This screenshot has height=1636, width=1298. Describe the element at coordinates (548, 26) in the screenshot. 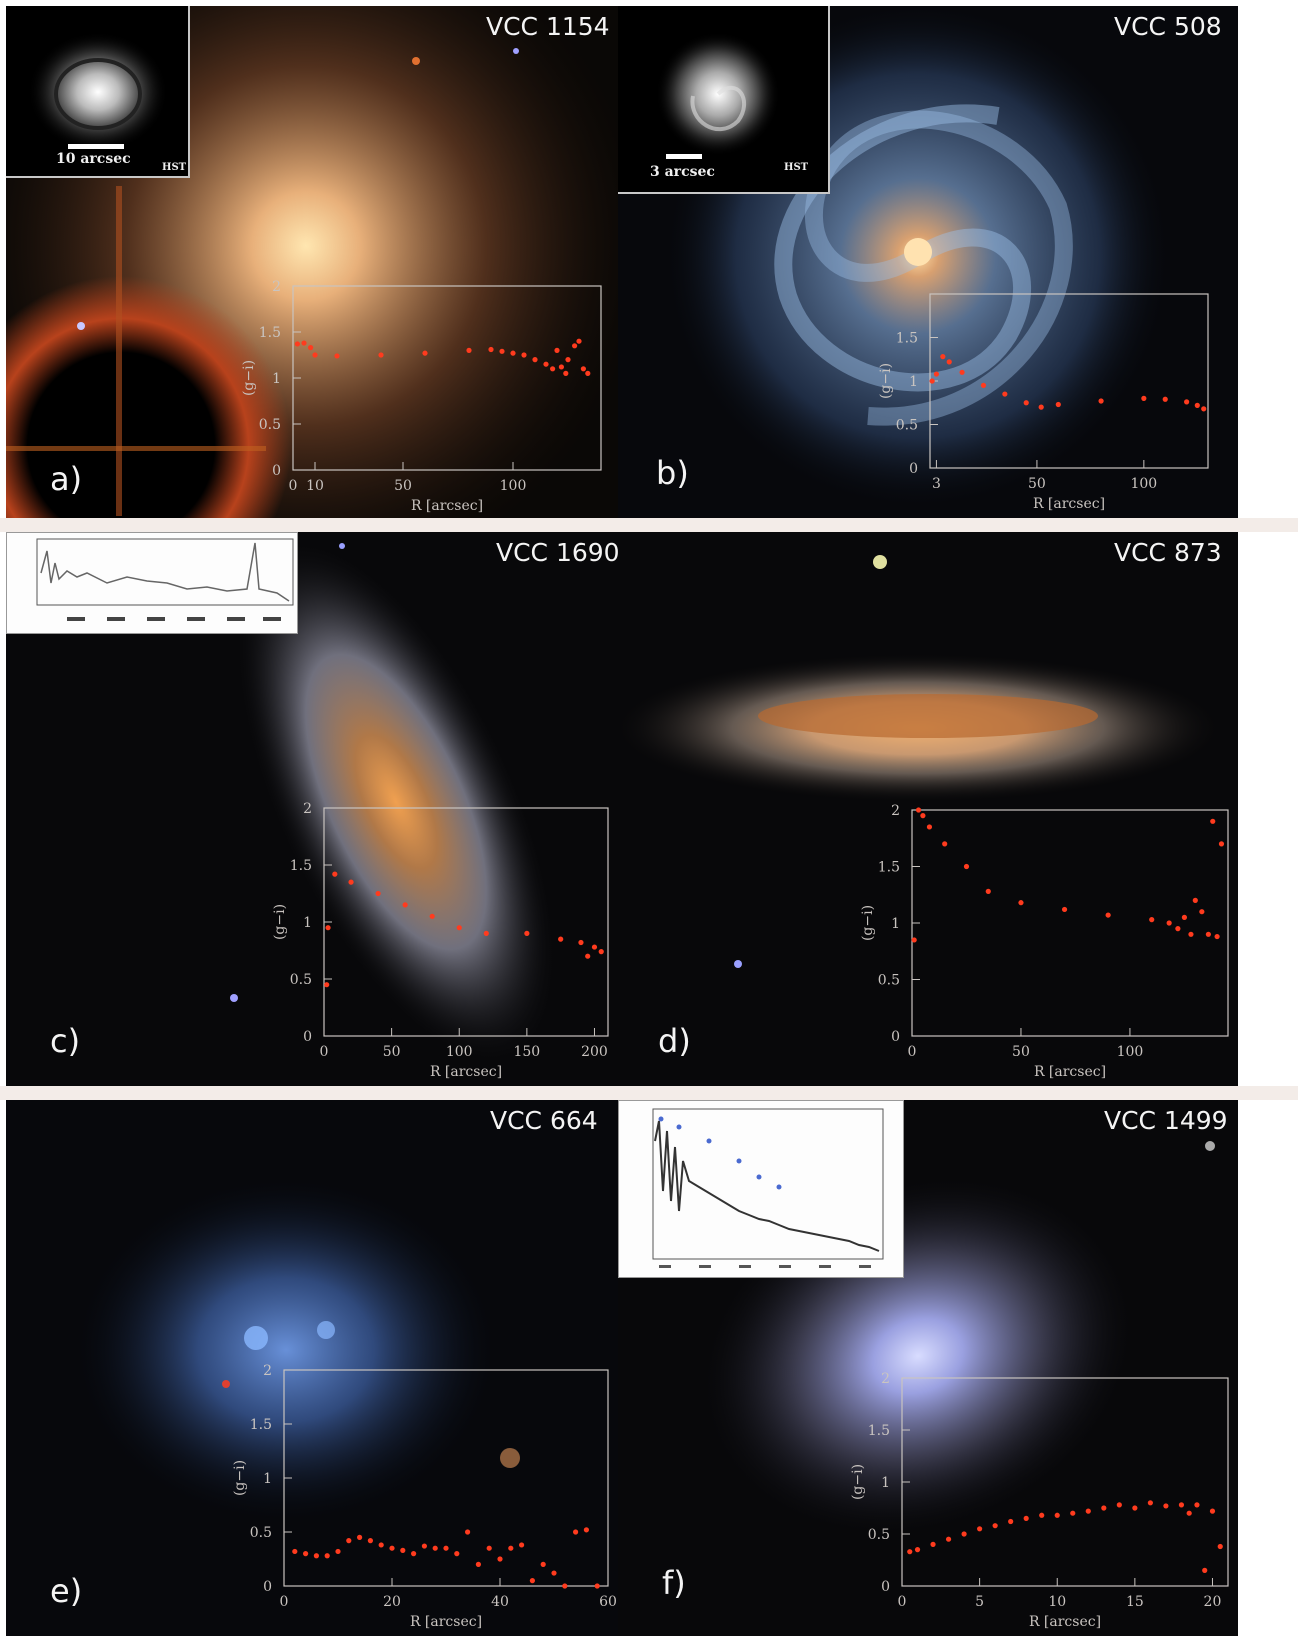

I see `galaxy-name-a: VCC 1154` at that location.